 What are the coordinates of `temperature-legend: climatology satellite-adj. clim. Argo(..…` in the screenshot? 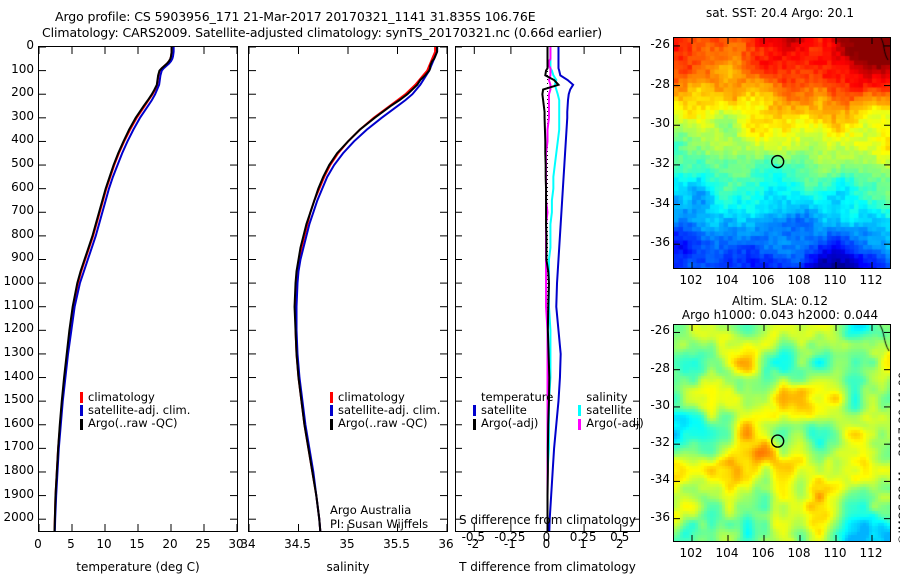 It's located at (135, 410).